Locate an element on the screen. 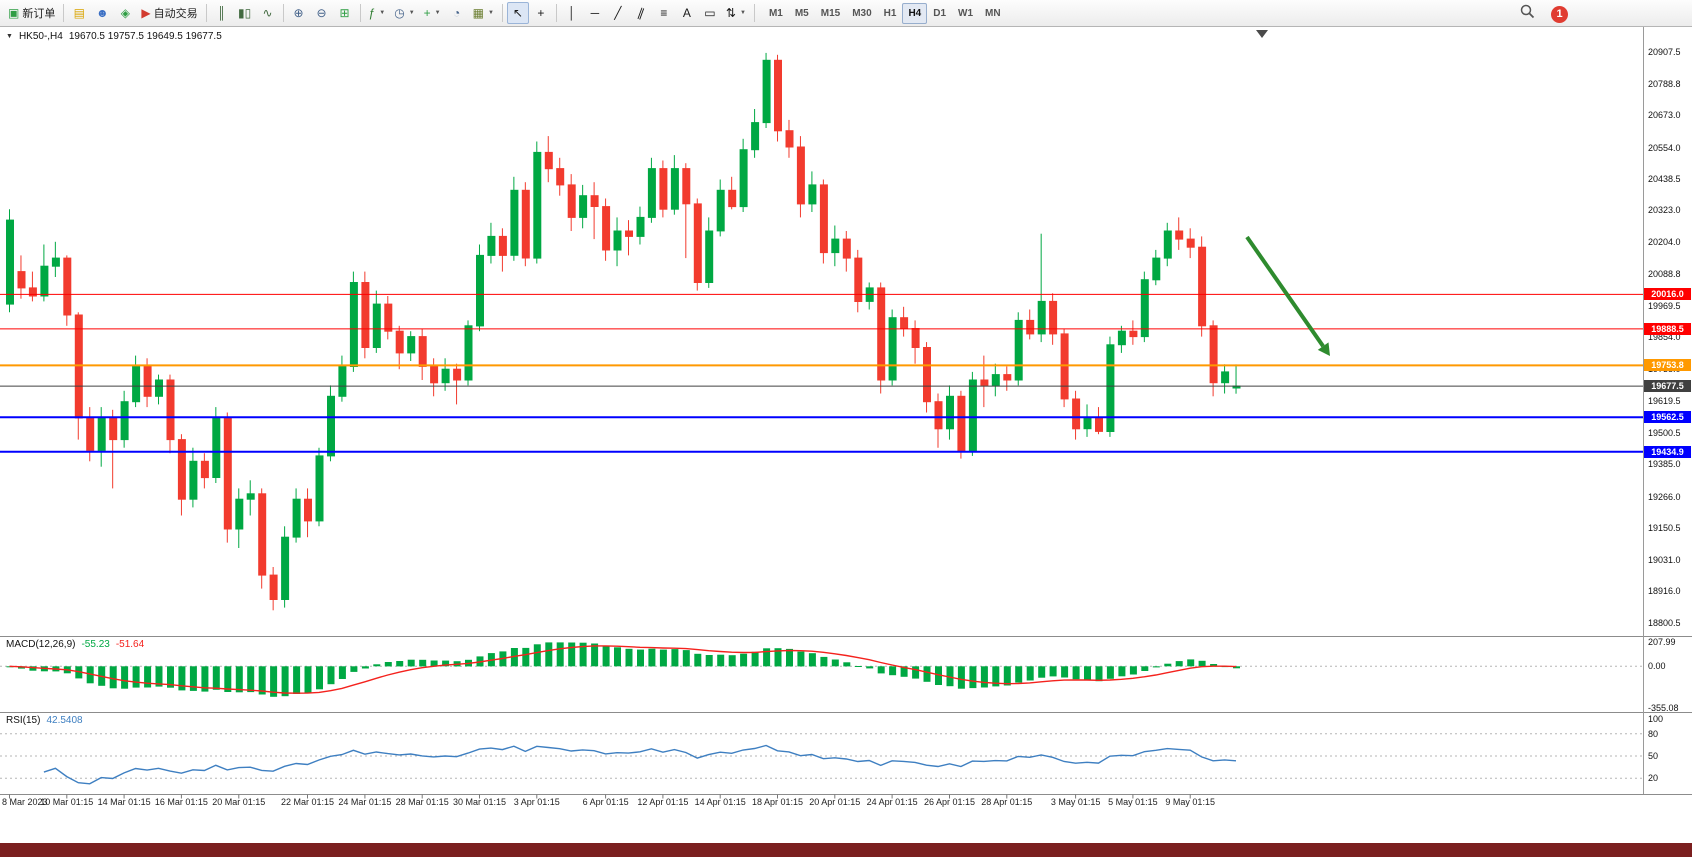 The height and width of the screenshot is (857, 1692). templates-button: ▦ ▼ is located at coordinates (483, 13).